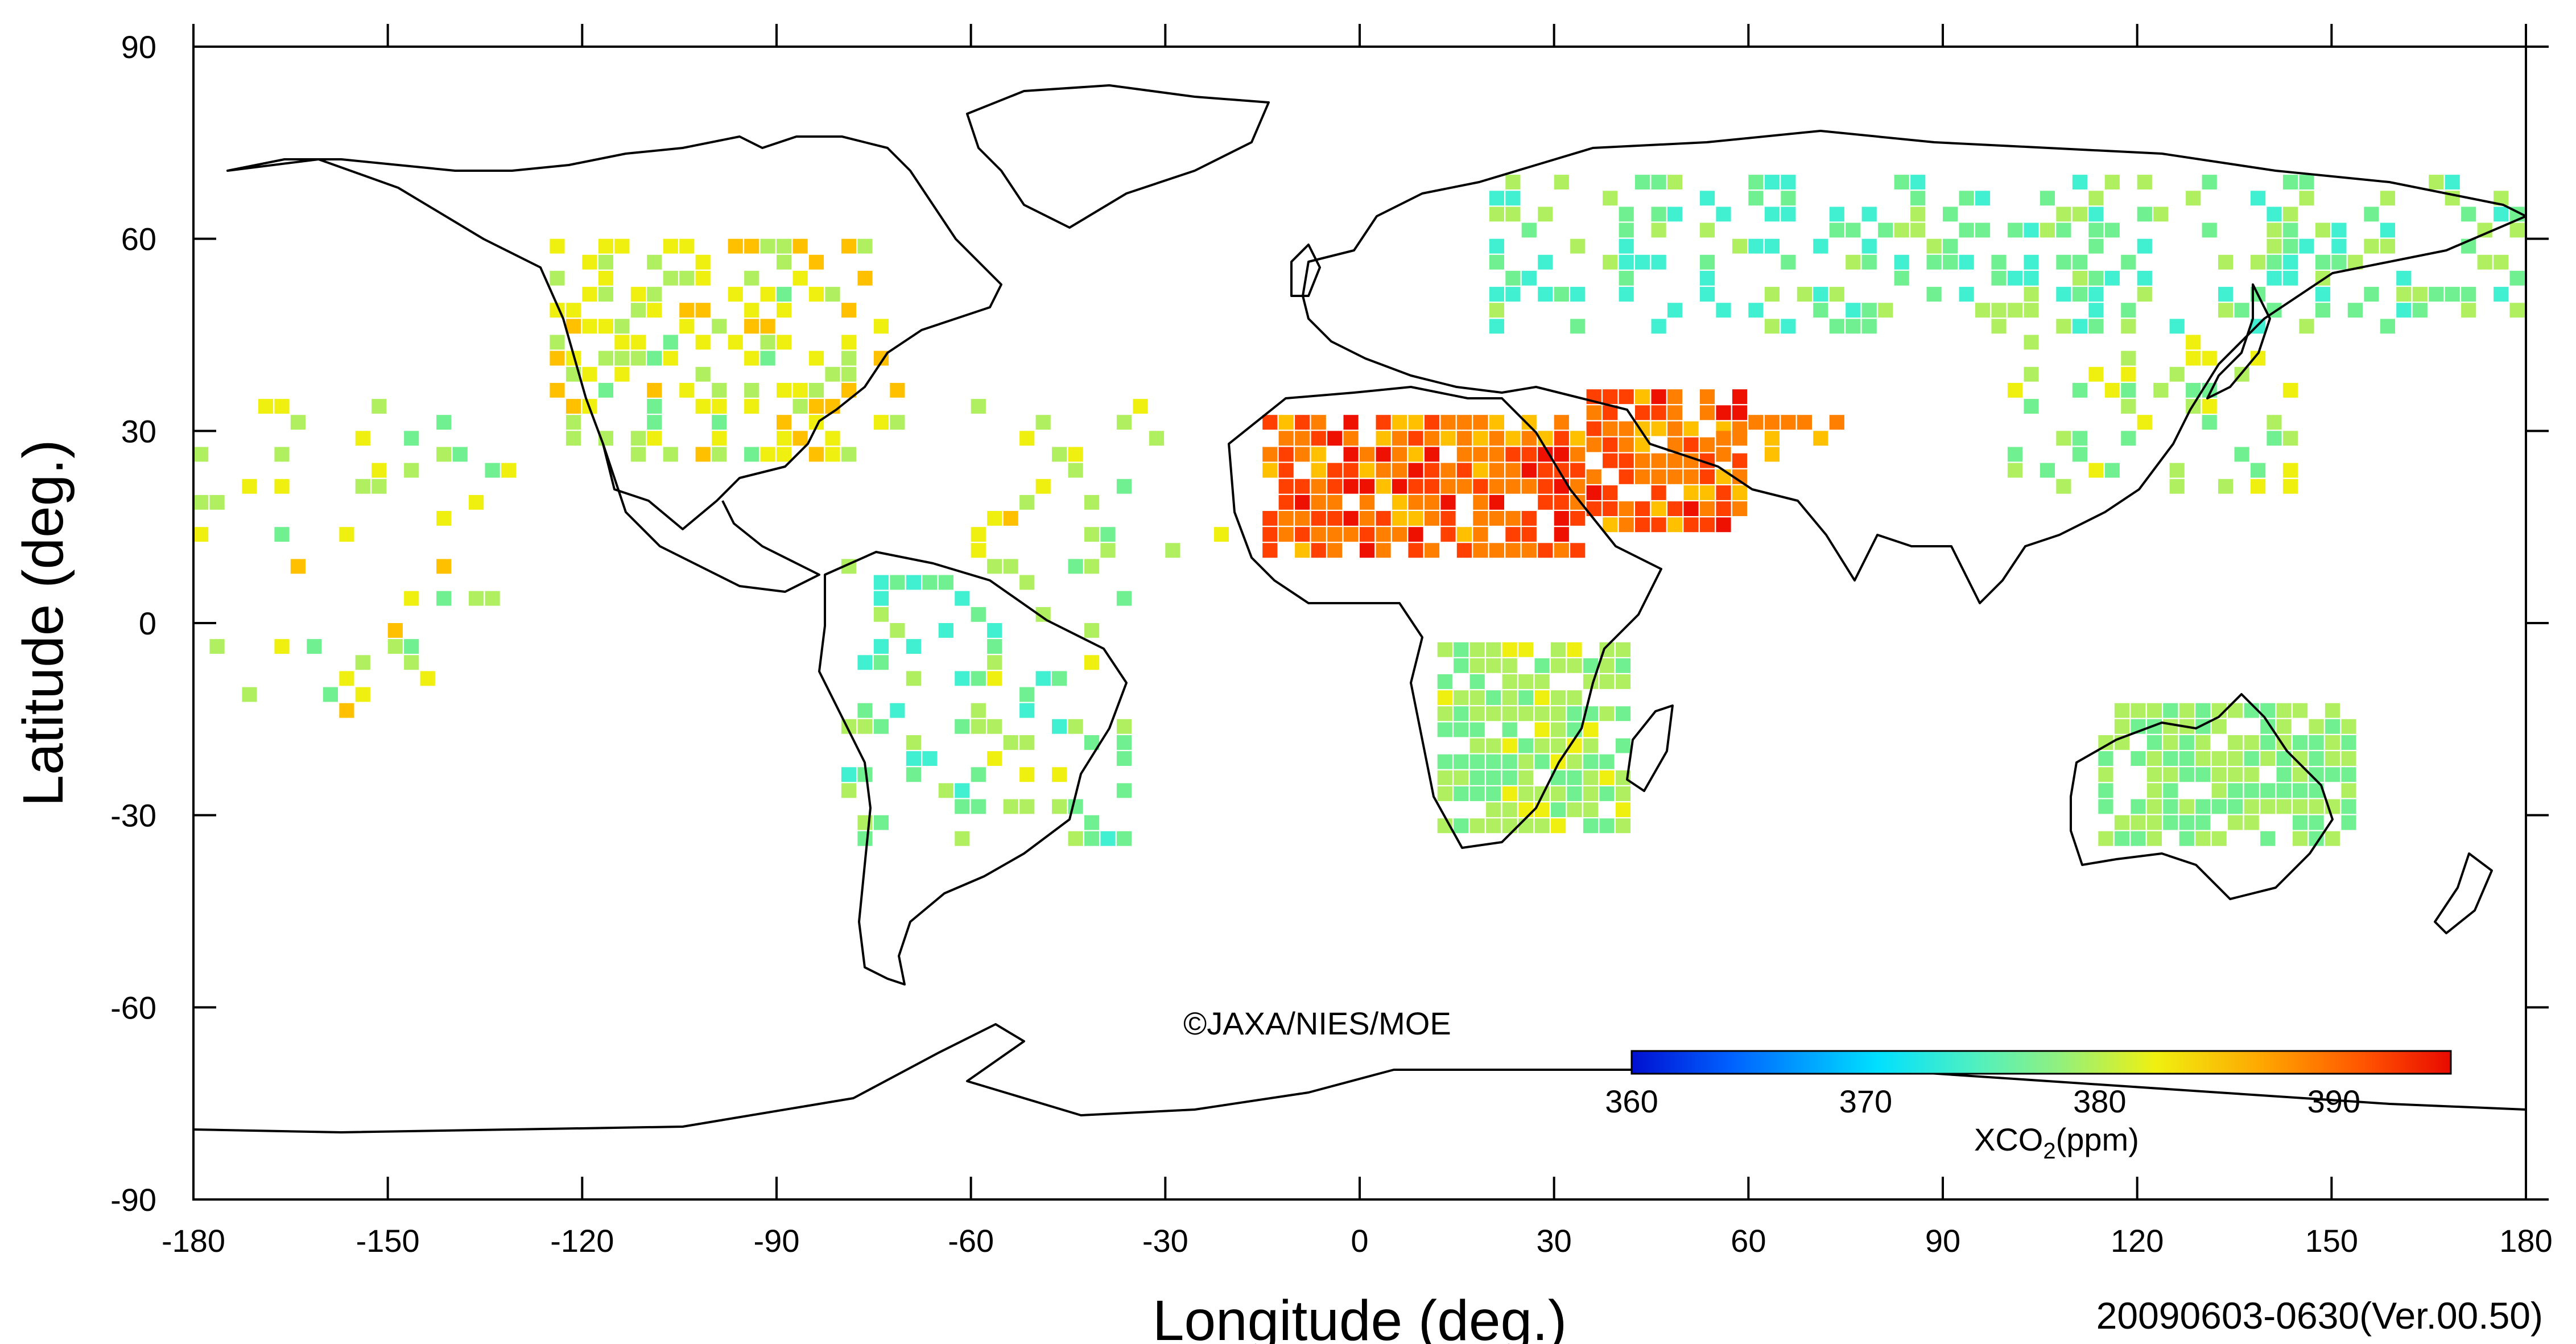  I want to click on colorbar: 360 370 380 390 XCO2(ppm), so click(2029, 1107).